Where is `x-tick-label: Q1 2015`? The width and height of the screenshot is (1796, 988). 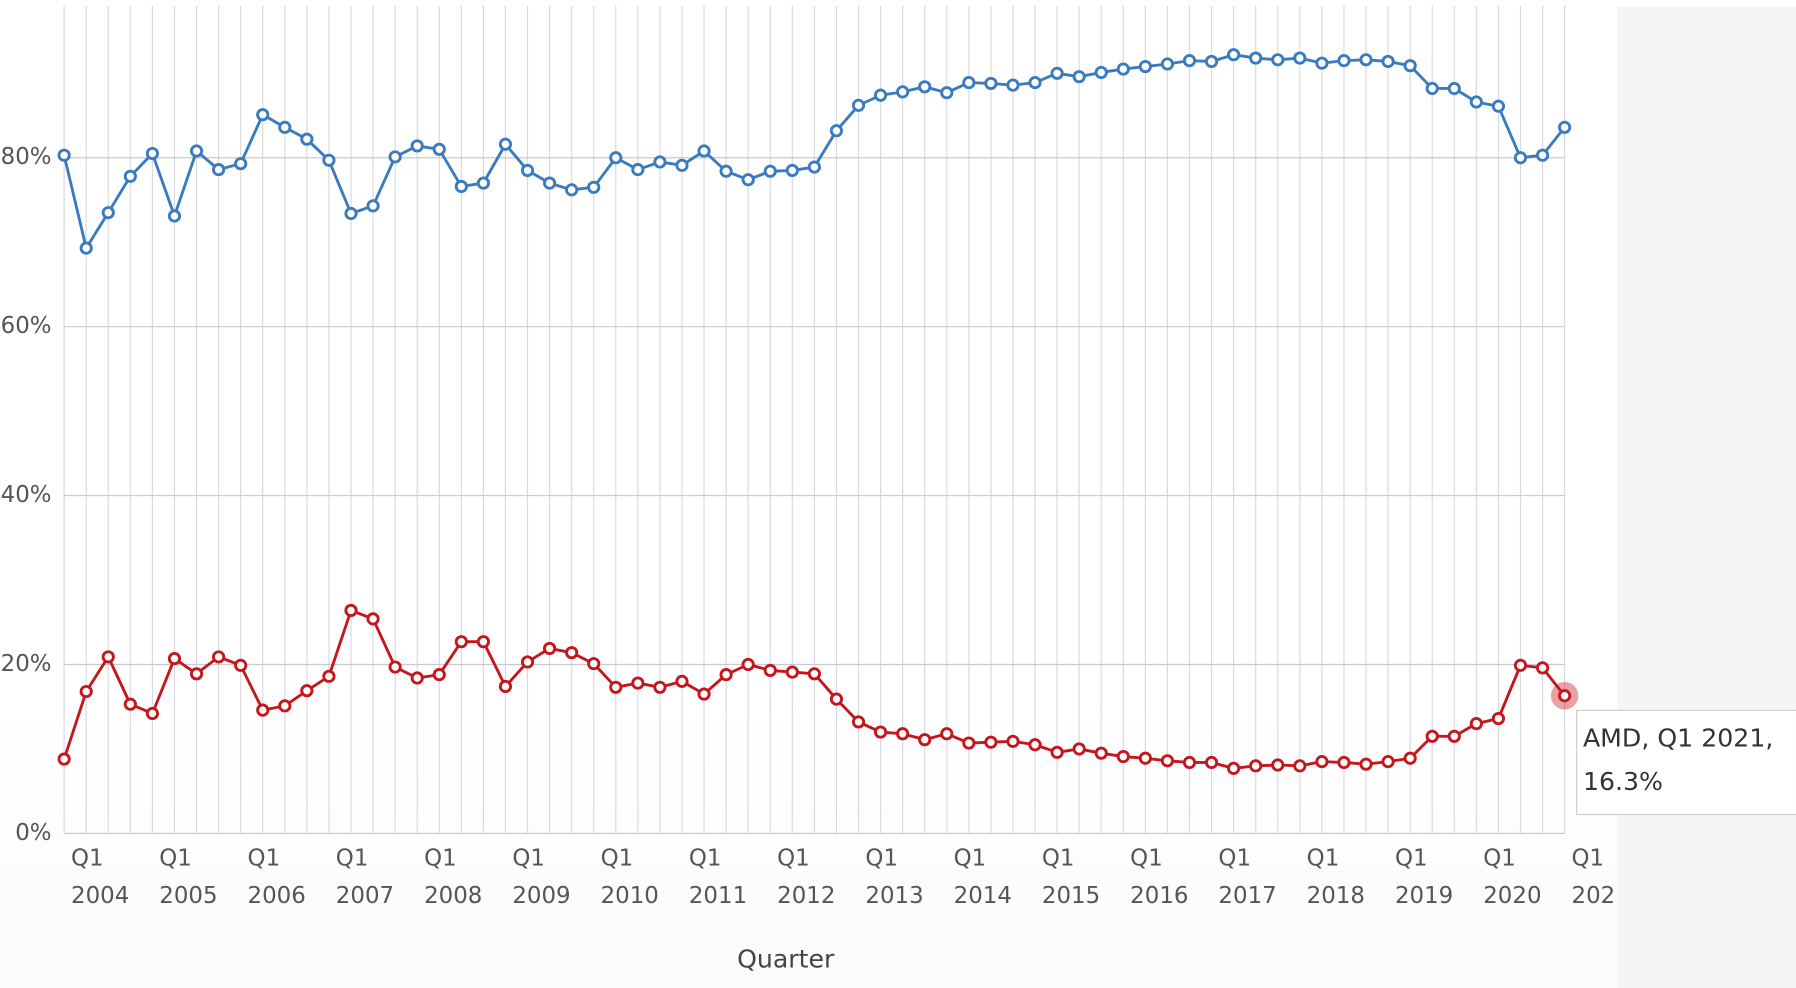 x-tick-label: Q1 2015 is located at coordinates (1071, 876).